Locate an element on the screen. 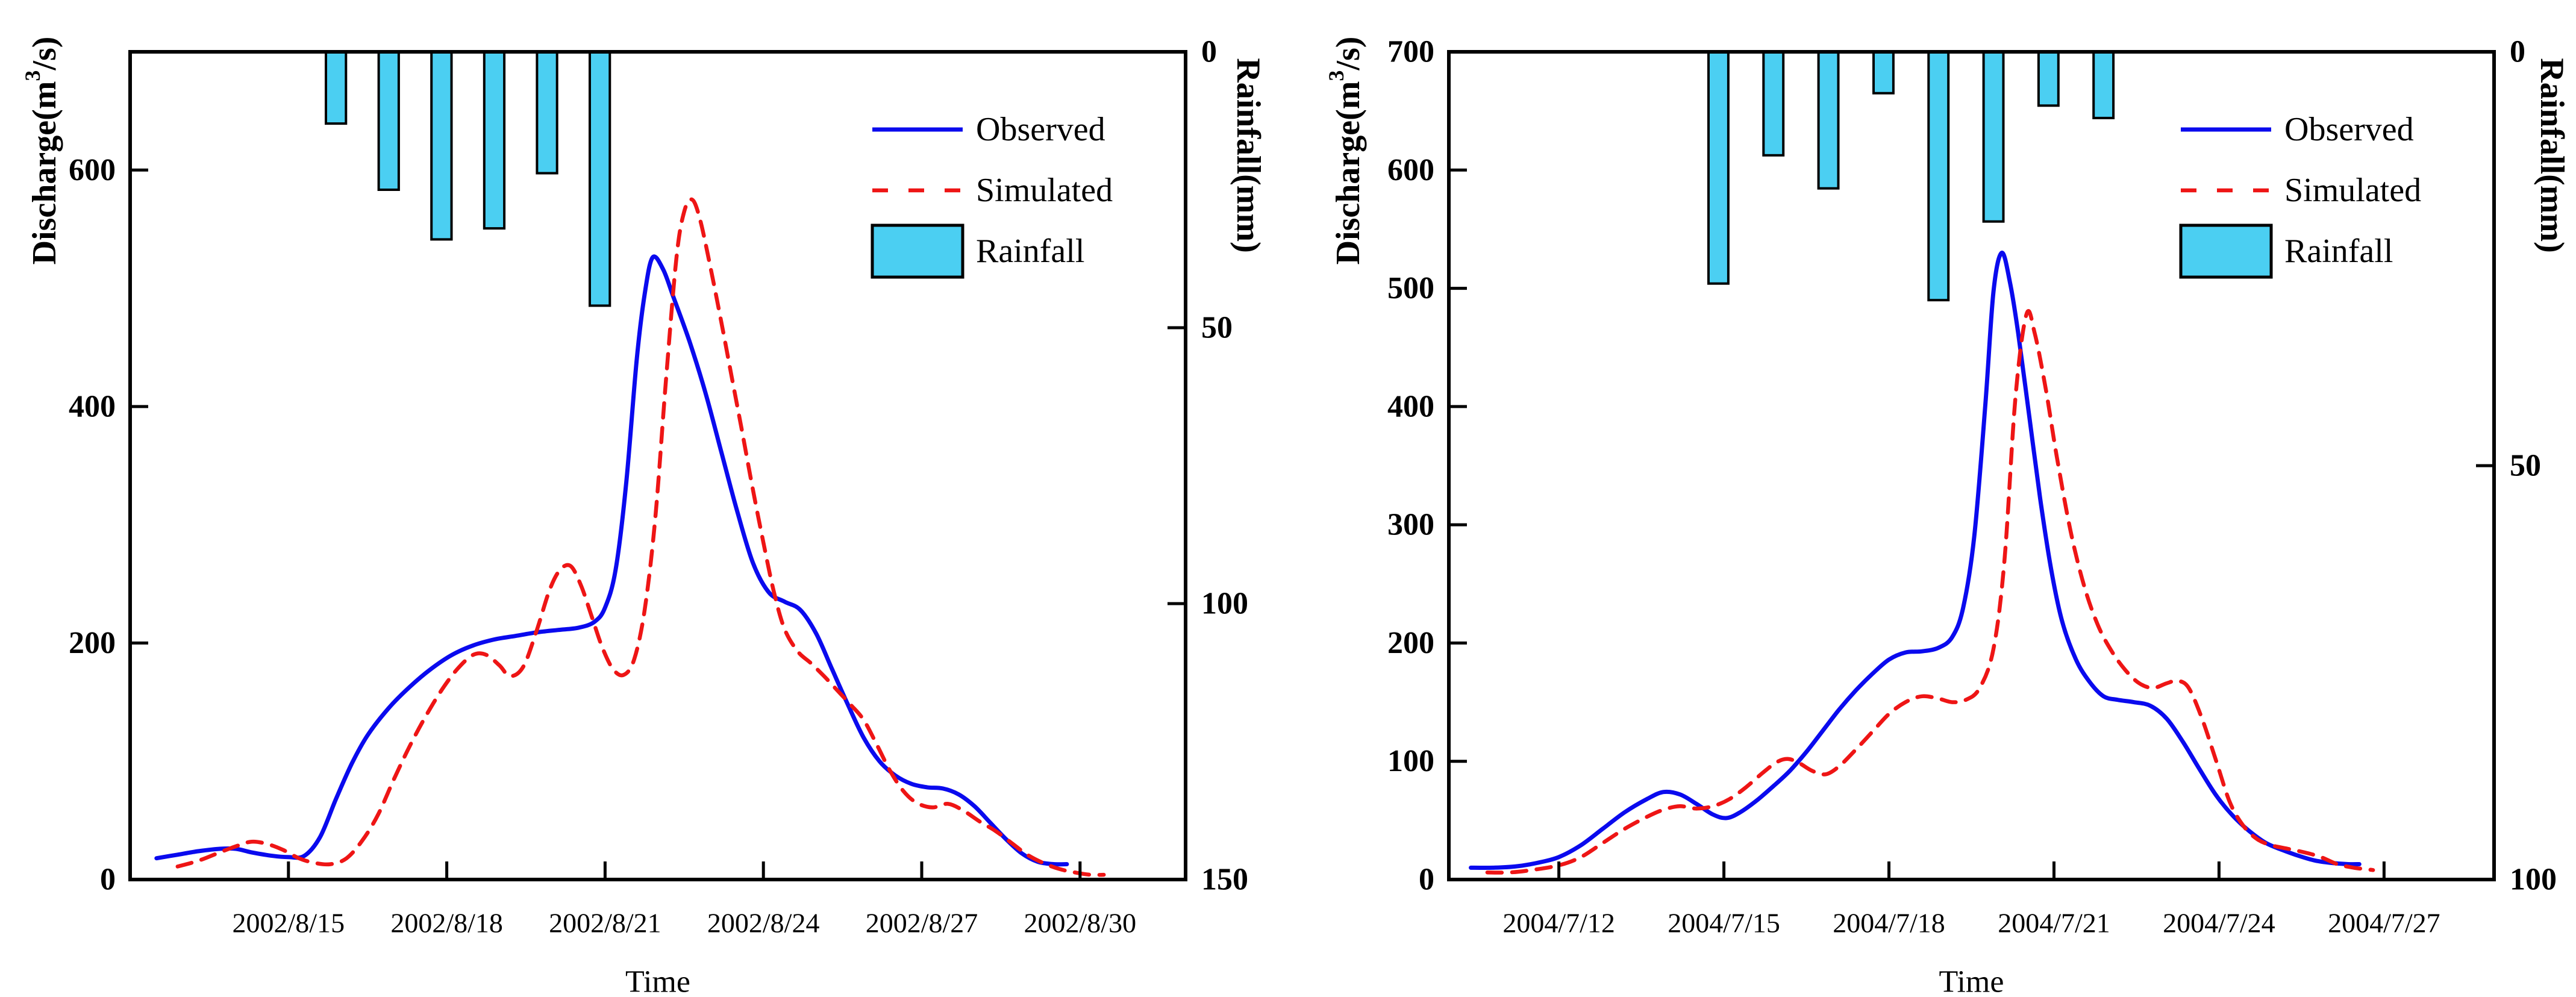 The width and height of the screenshot is (2576, 997). x-tick-label: 2004/7/15 is located at coordinates (1724, 923).